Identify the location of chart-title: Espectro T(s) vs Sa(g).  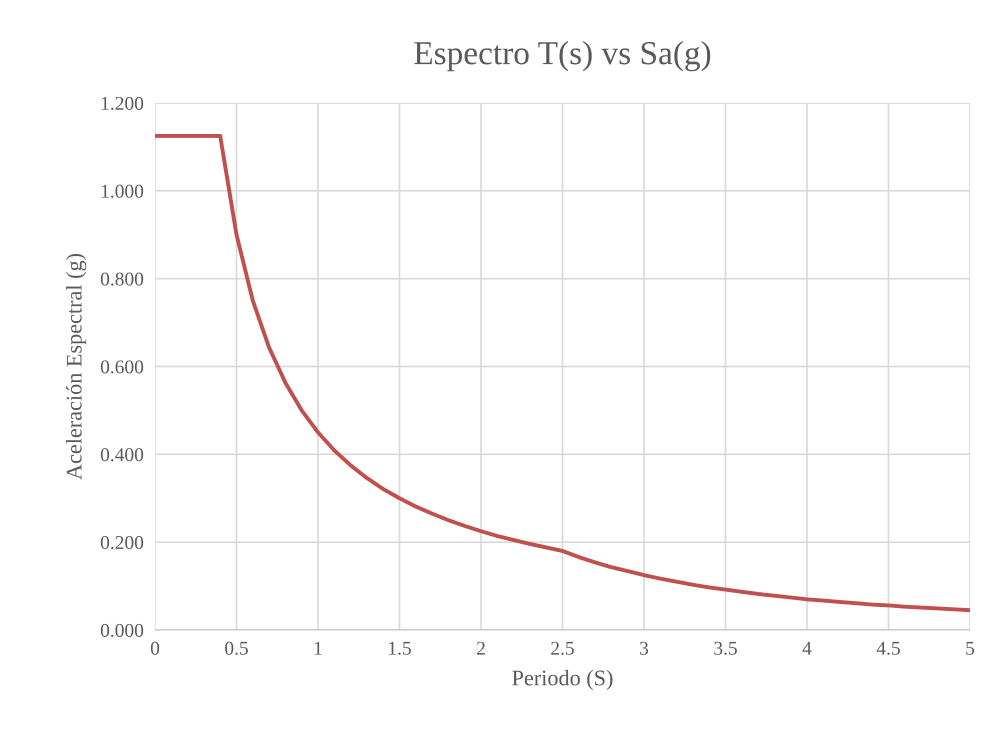
(562, 56).